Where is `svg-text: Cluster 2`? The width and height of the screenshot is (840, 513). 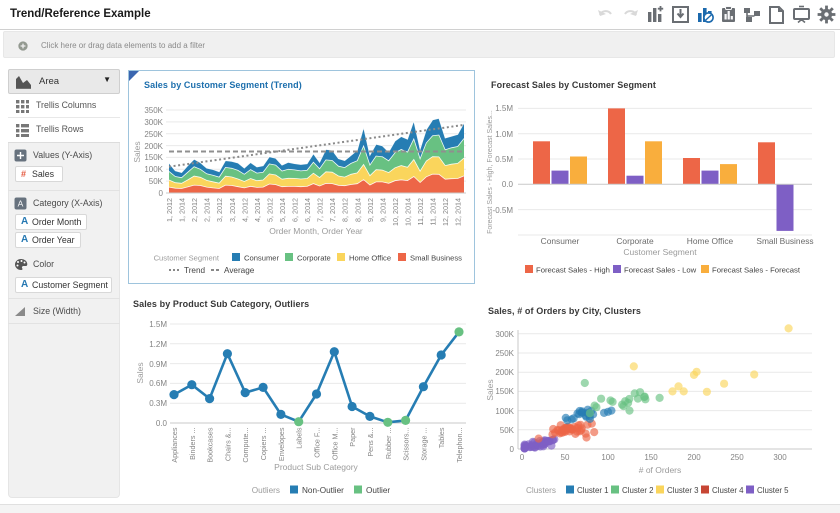 svg-text: Cluster 2 is located at coordinates (638, 490).